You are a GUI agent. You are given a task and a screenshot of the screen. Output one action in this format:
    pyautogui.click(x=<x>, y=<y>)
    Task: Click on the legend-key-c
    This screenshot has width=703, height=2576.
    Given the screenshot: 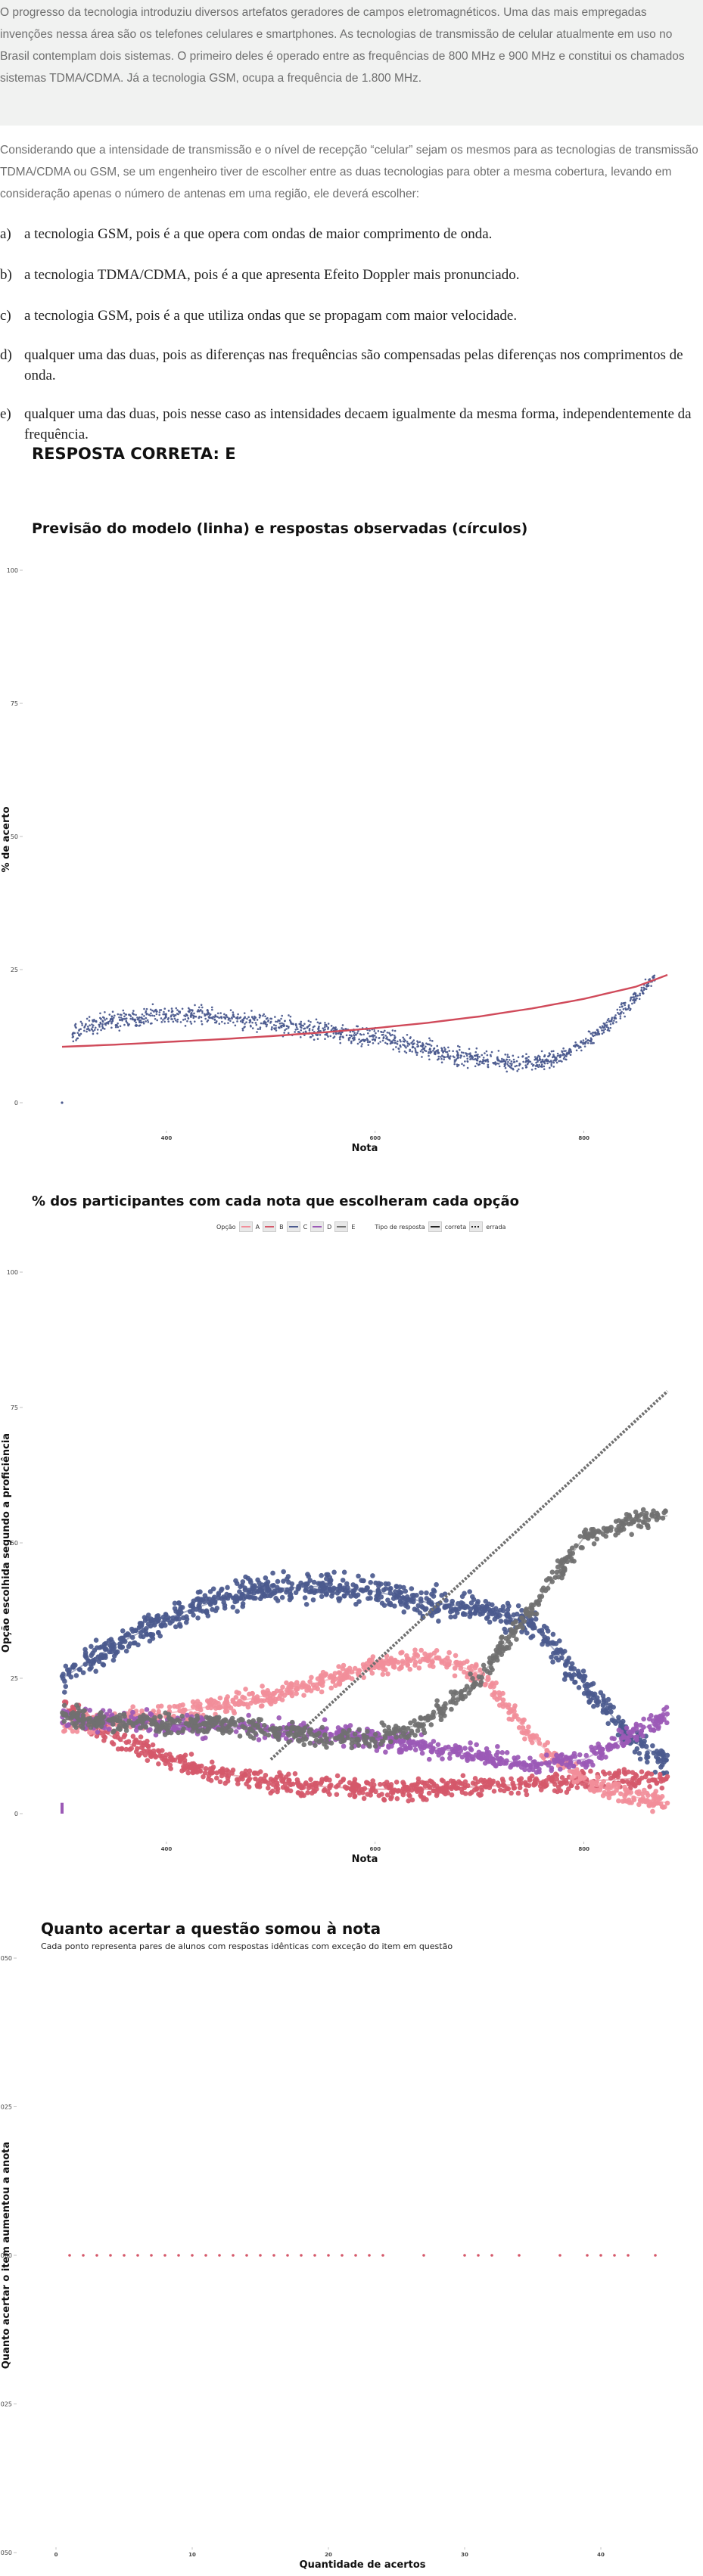 What is the action you would take?
    pyautogui.click(x=293, y=1226)
    